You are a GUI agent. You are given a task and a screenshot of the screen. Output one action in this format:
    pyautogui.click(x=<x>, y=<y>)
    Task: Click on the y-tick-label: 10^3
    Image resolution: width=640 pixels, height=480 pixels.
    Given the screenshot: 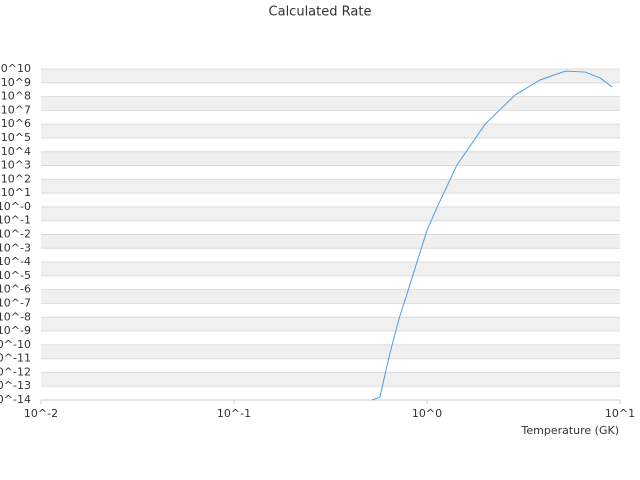 What is the action you would take?
    pyautogui.click(x=16, y=165)
    